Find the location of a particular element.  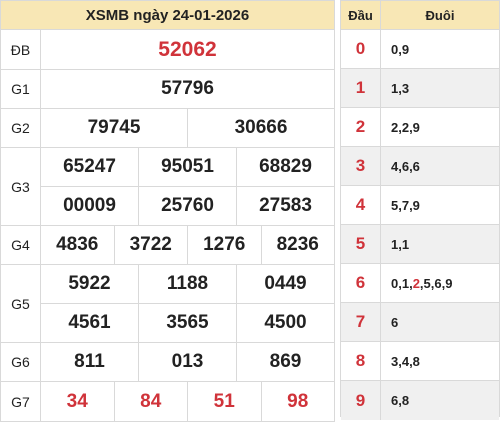

prize-row-g1: G1 57796 is located at coordinates (167, 89).